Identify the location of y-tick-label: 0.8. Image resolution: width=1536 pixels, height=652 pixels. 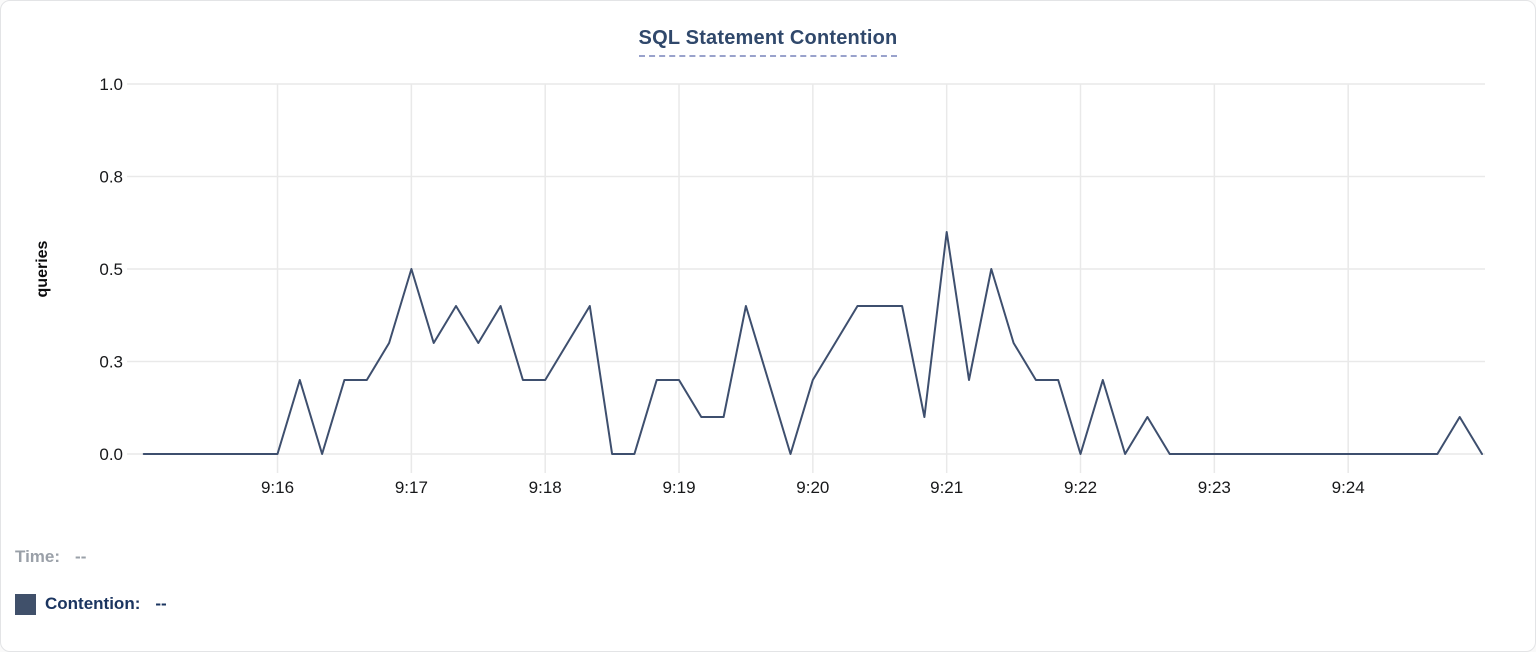
(111, 177).